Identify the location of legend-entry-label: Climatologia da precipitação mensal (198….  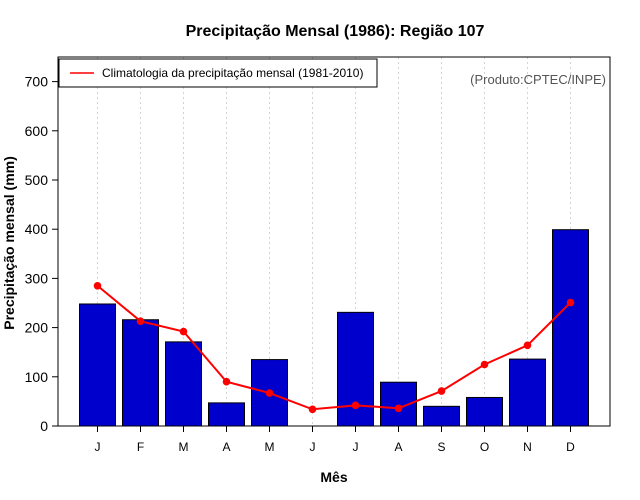
(232, 73).